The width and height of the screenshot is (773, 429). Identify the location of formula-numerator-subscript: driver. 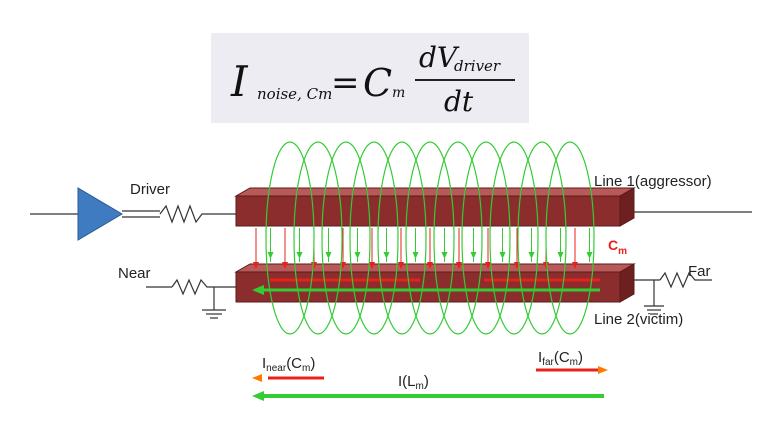
(477, 66).